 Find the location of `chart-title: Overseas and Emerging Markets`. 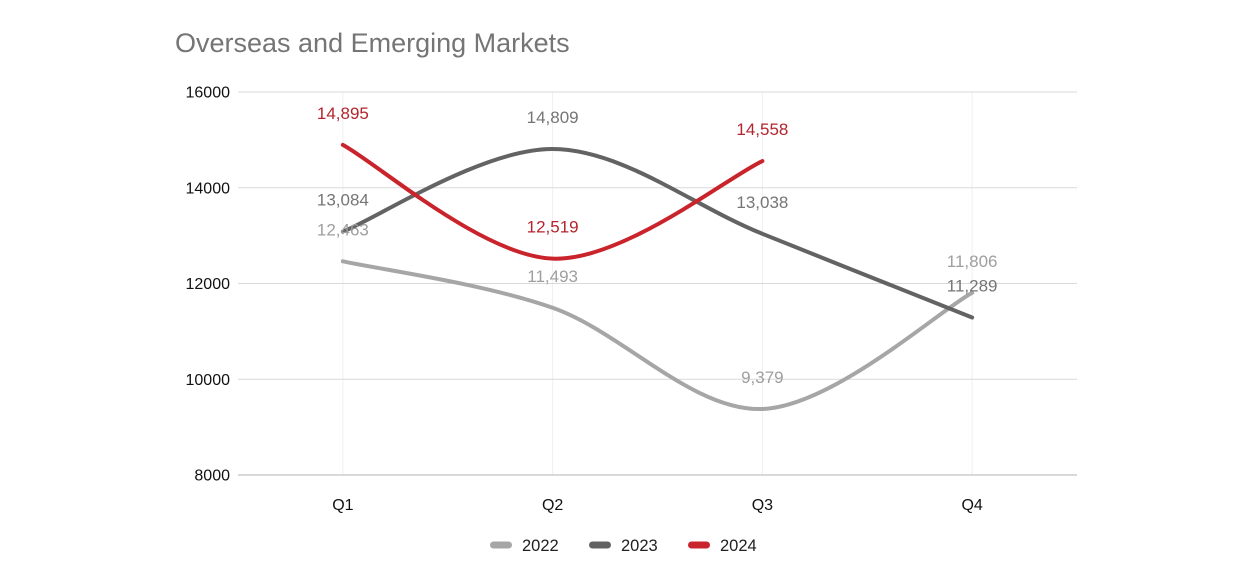

chart-title: Overseas and Emerging Markets is located at coordinates (372, 43).